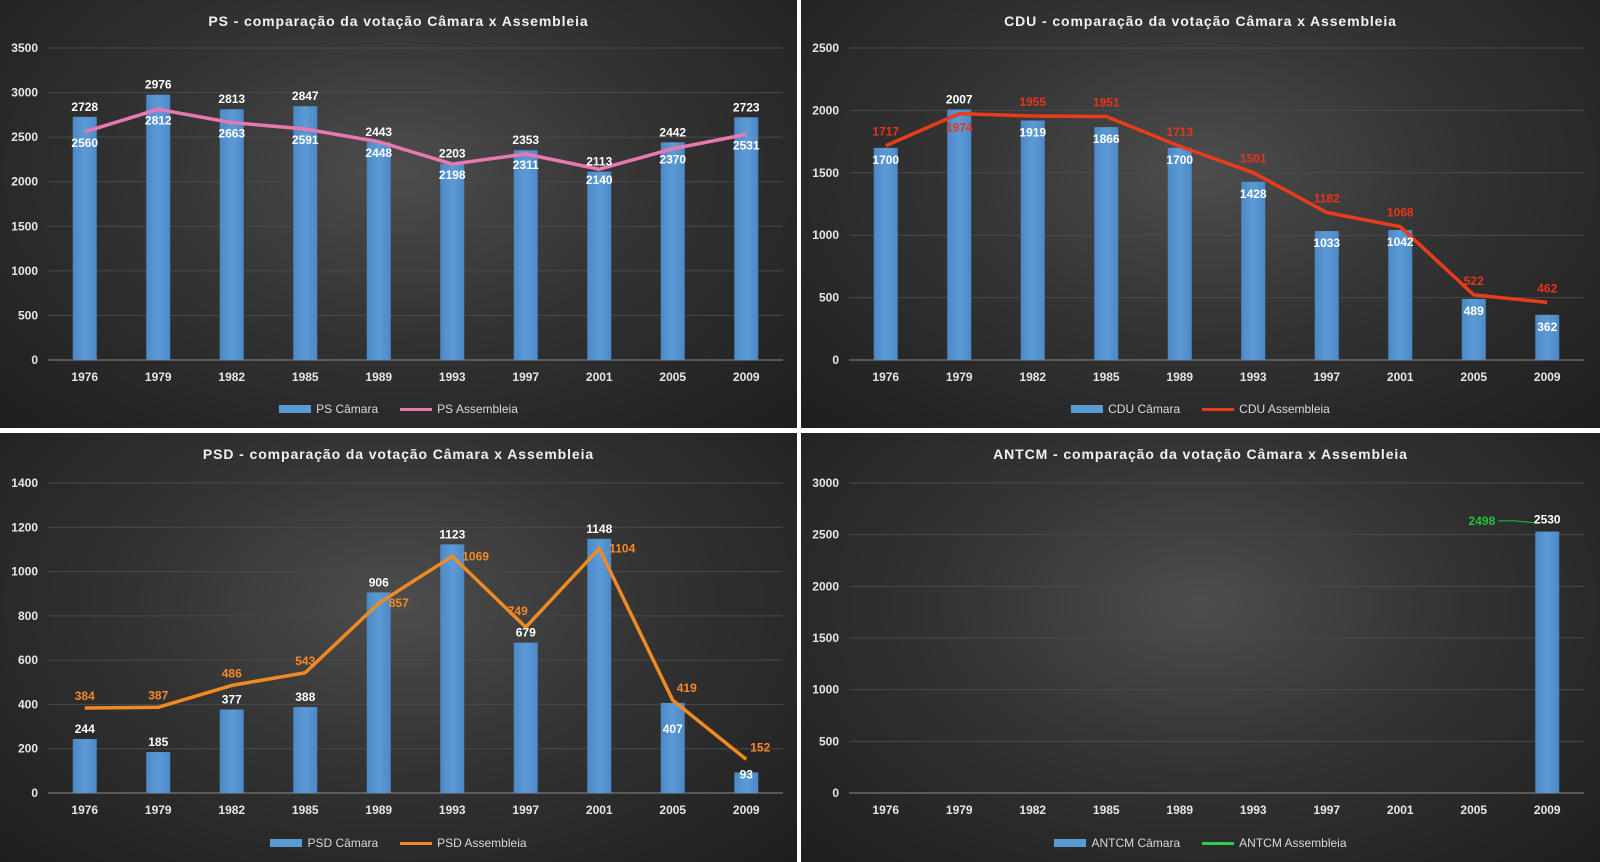 The height and width of the screenshot is (862, 1600). What do you see at coordinates (85, 696) in the screenshot?
I see `line-value-label: 384` at bounding box center [85, 696].